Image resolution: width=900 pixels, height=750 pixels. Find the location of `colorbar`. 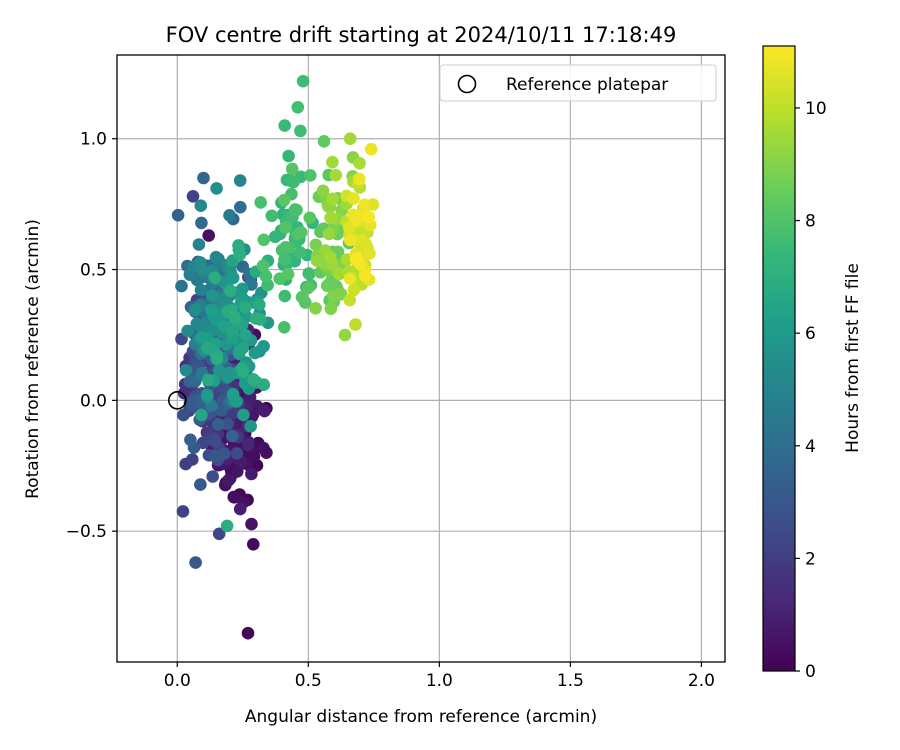

colorbar is located at coordinates (779, 358).